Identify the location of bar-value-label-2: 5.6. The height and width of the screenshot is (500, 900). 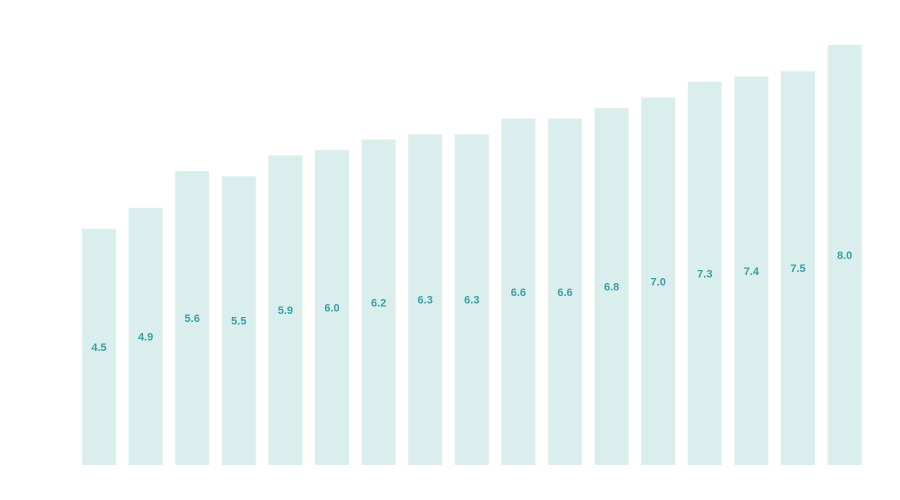
(192, 319).